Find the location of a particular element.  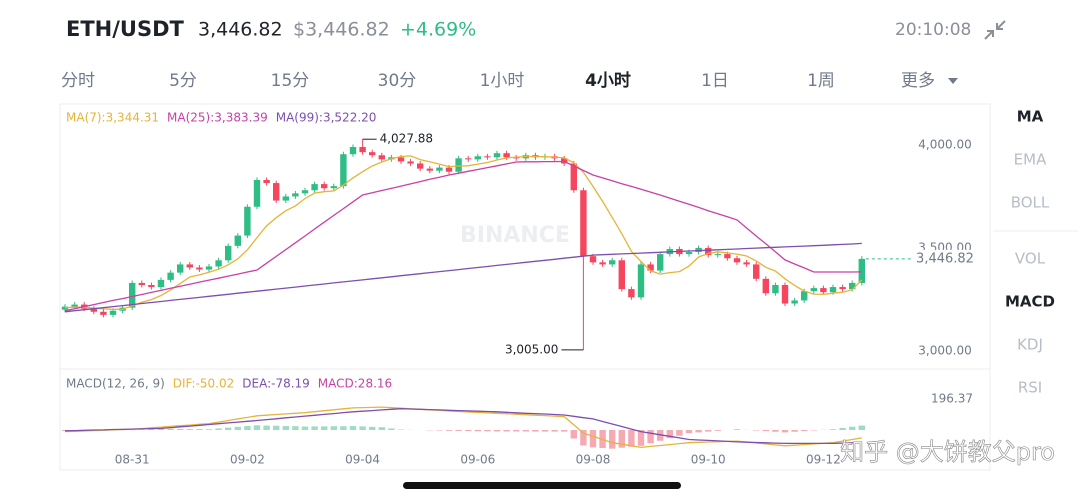

indicator-option: KDJ is located at coordinates (1030, 345).